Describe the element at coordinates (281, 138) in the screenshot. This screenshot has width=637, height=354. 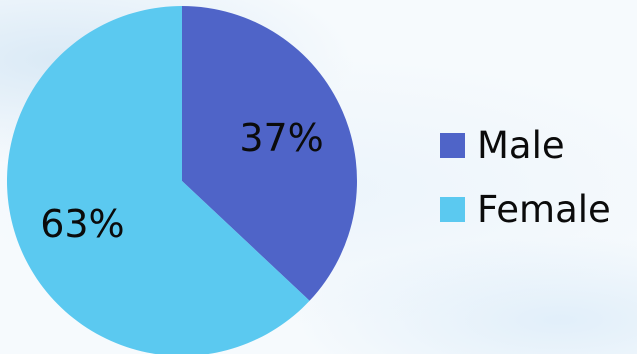
I see `pie-label-male: 37%` at that location.